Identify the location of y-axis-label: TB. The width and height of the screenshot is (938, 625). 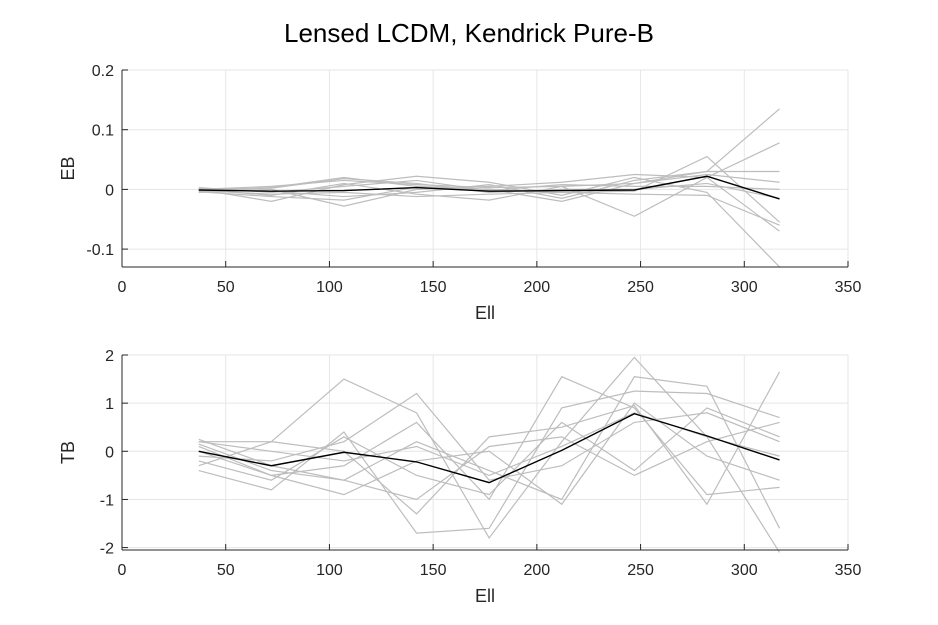
(68, 452).